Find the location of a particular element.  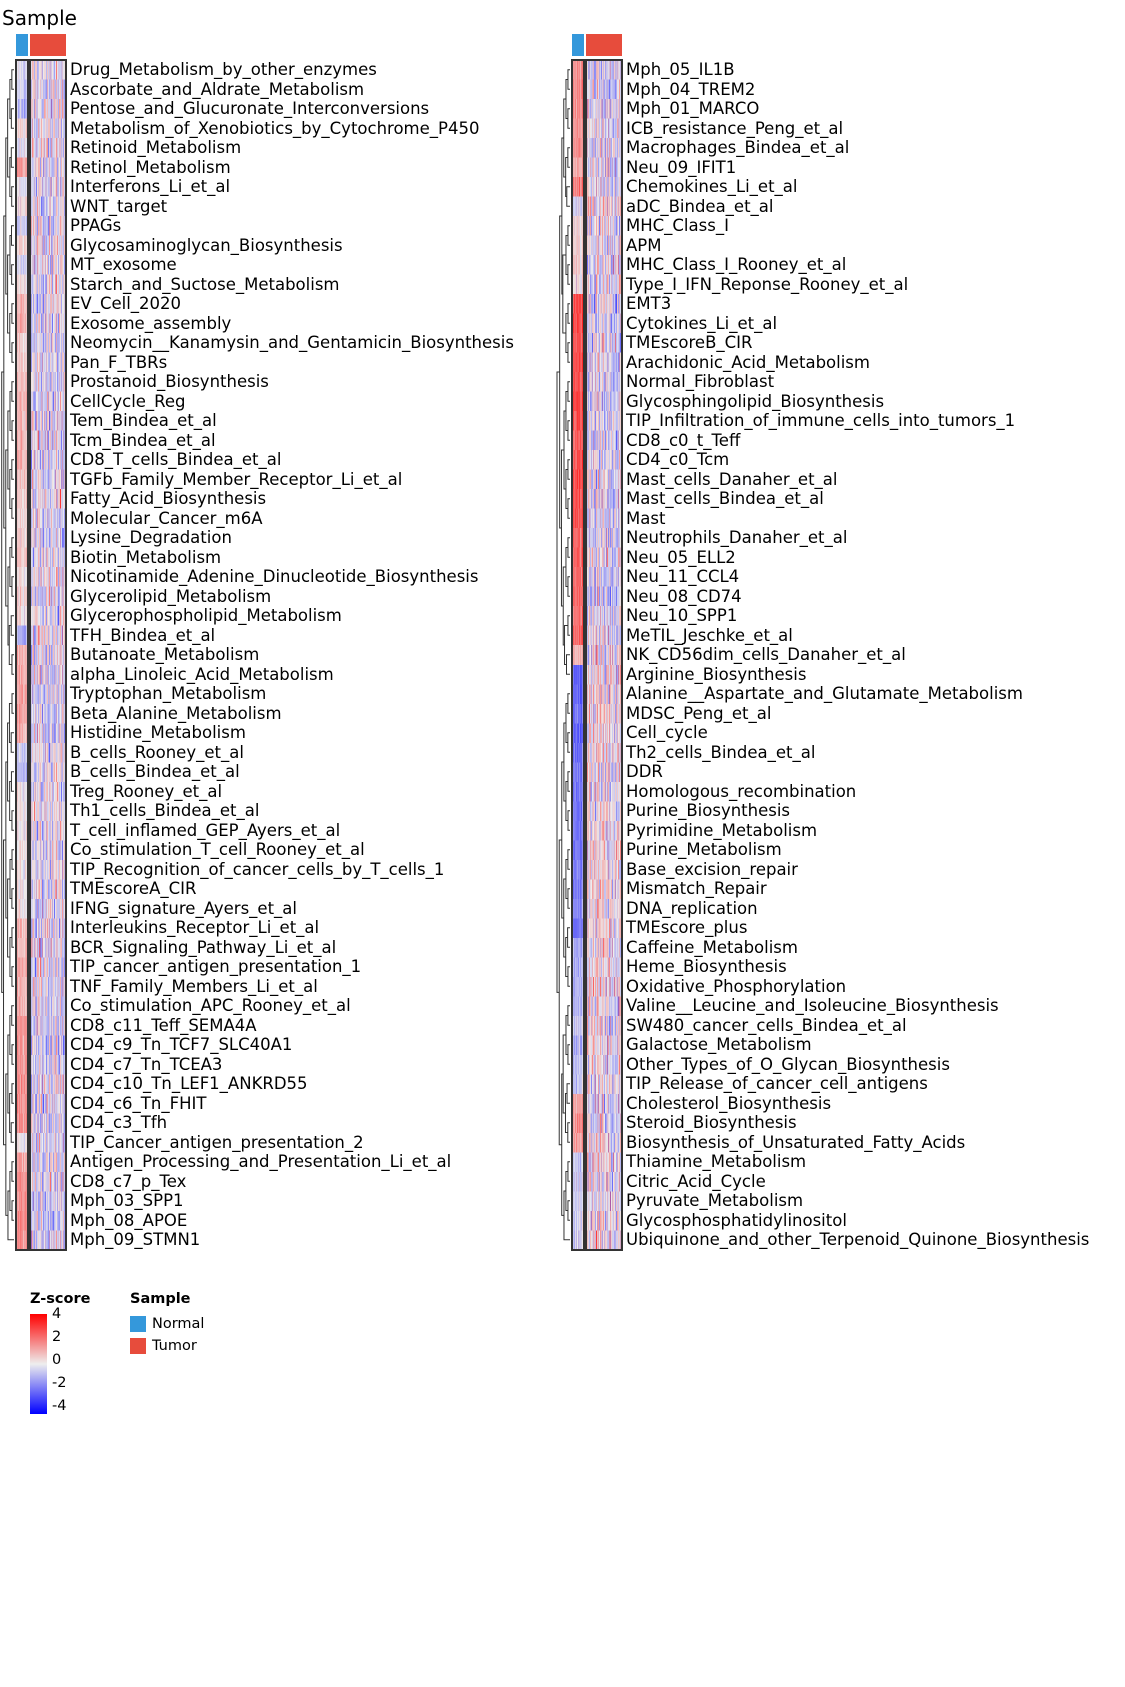

row-label: Starch_and_Suctose_Metabolism is located at coordinates (205, 284).